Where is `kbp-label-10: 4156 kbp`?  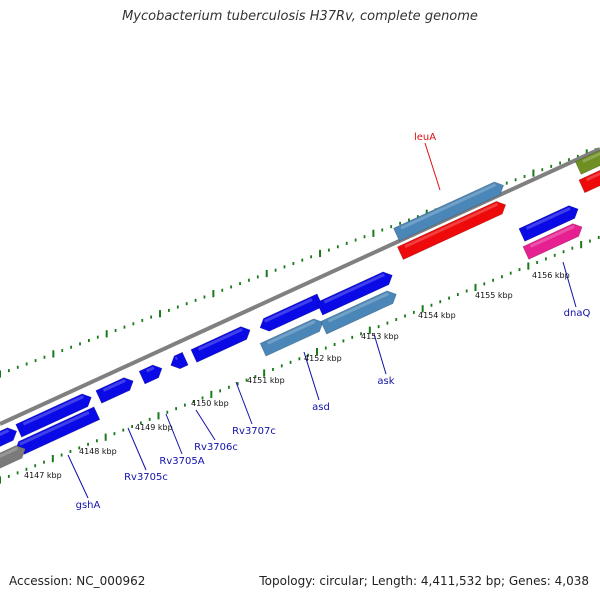
kbp-label-10: 4156 kbp is located at coordinates (551, 275).